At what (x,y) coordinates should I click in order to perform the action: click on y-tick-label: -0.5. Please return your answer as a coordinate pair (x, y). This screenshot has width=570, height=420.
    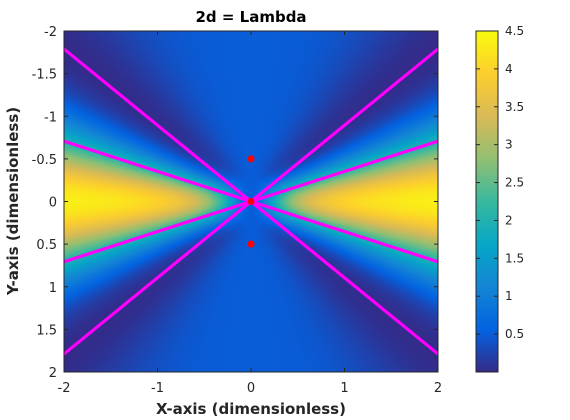
    Looking at the image, I should click on (44, 160).